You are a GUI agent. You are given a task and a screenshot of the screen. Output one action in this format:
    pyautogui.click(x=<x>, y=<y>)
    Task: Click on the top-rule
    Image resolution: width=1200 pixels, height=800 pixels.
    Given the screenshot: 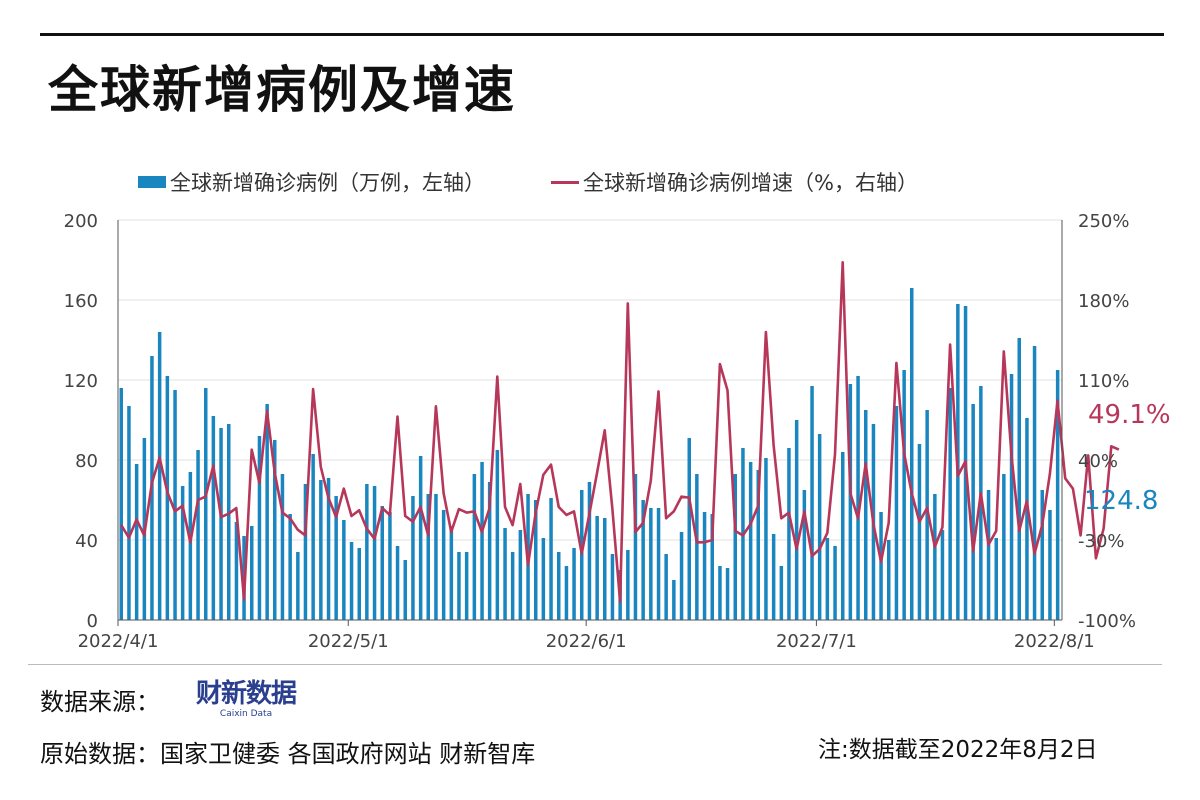 What is the action you would take?
    pyautogui.click(x=602, y=34)
    